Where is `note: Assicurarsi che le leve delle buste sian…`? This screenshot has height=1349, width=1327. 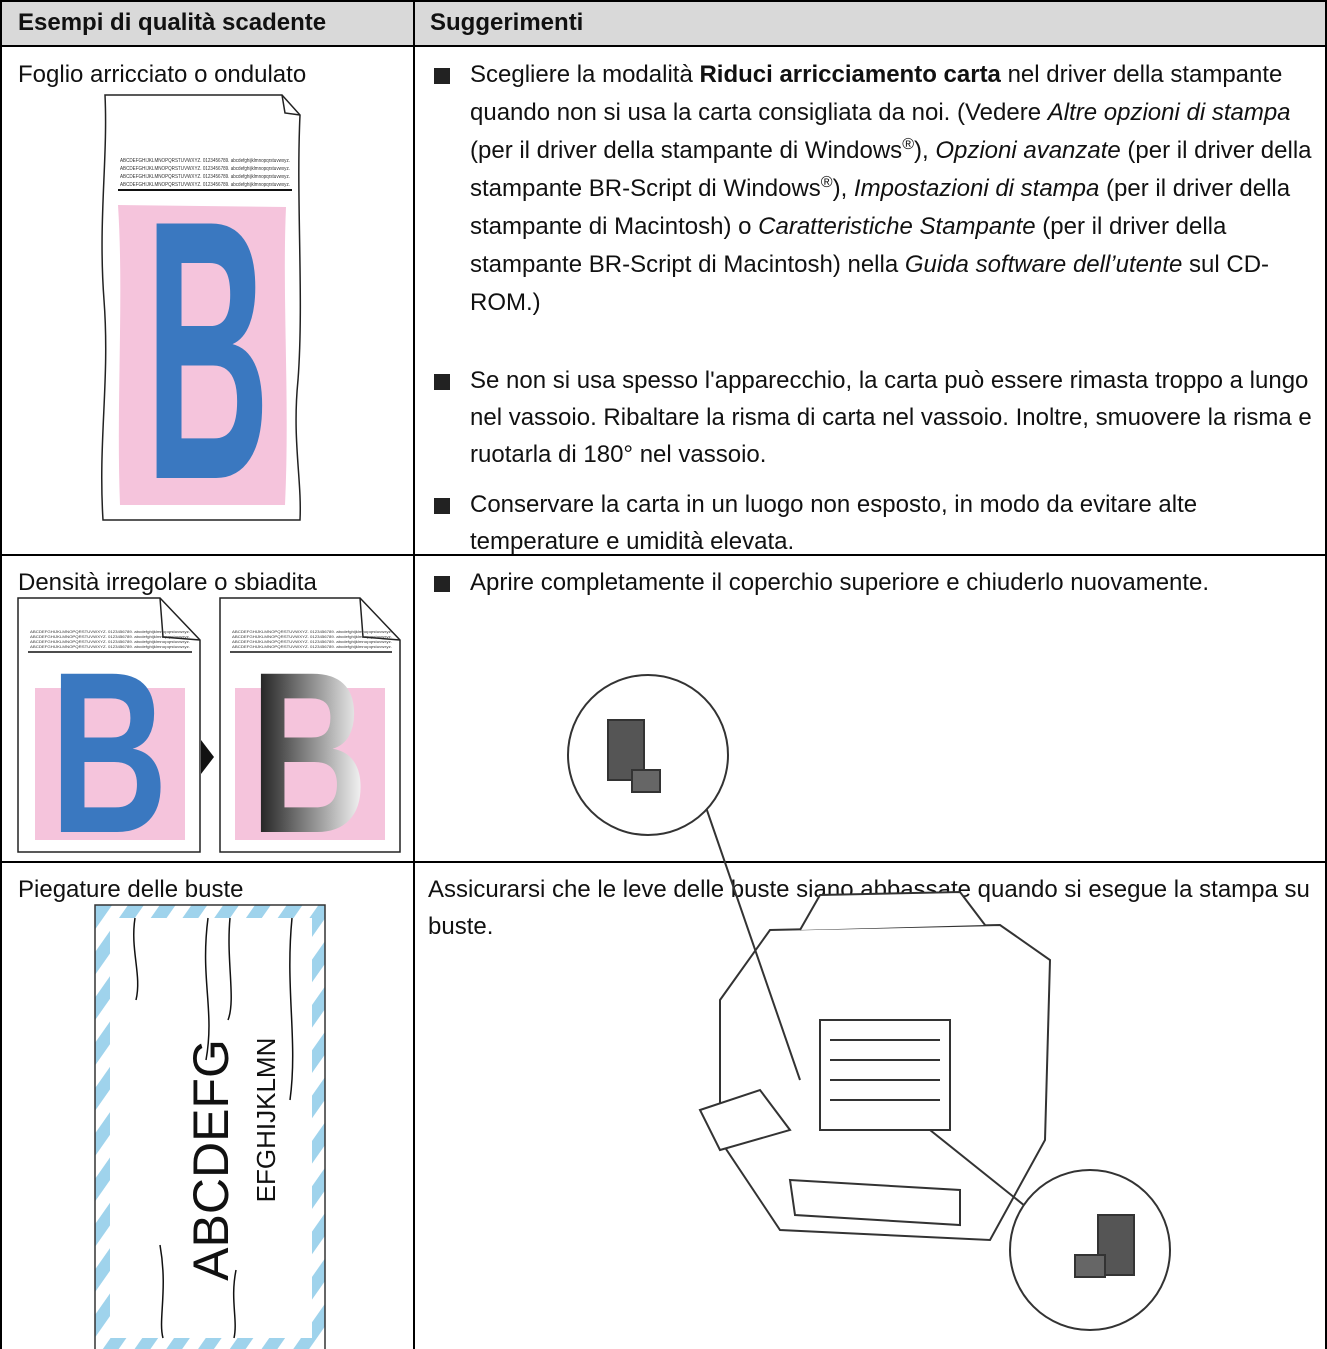 note: Assicurarsi che le leve delle buste sian… is located at coordinates (869, 908).